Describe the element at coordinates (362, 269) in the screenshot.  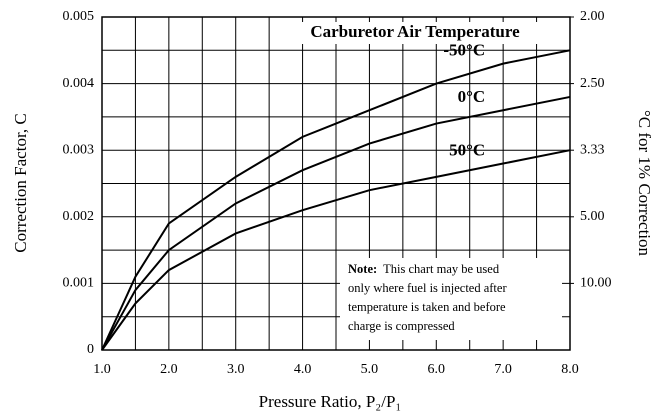
I see `note-label: Note:` at that location.